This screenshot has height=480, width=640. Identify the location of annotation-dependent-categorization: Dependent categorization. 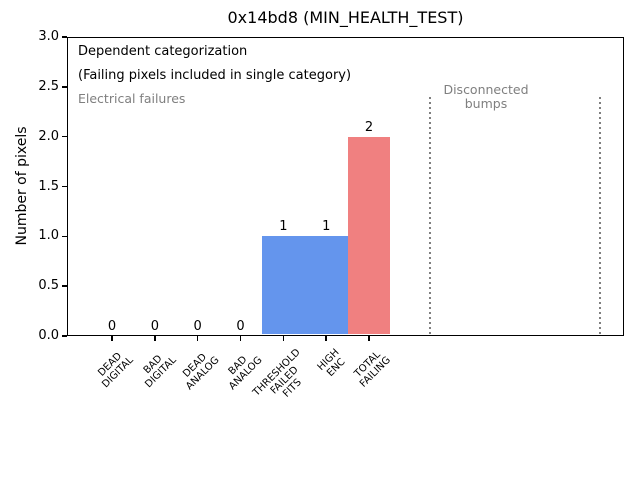
(163, 51).